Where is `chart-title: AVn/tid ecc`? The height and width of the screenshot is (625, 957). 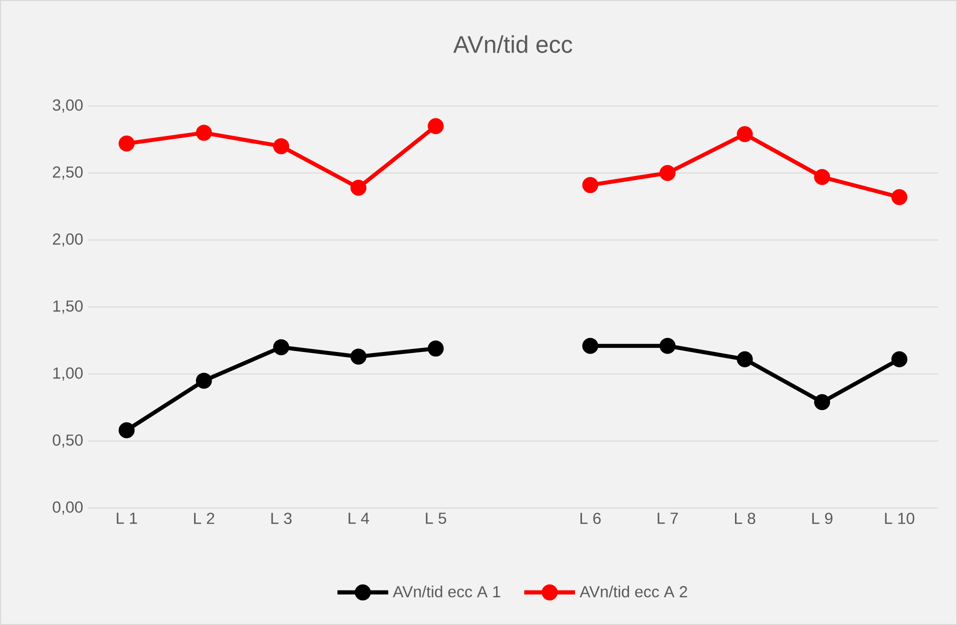 chart-title: AVn/tid ecc is located at coordinates (512, 44).